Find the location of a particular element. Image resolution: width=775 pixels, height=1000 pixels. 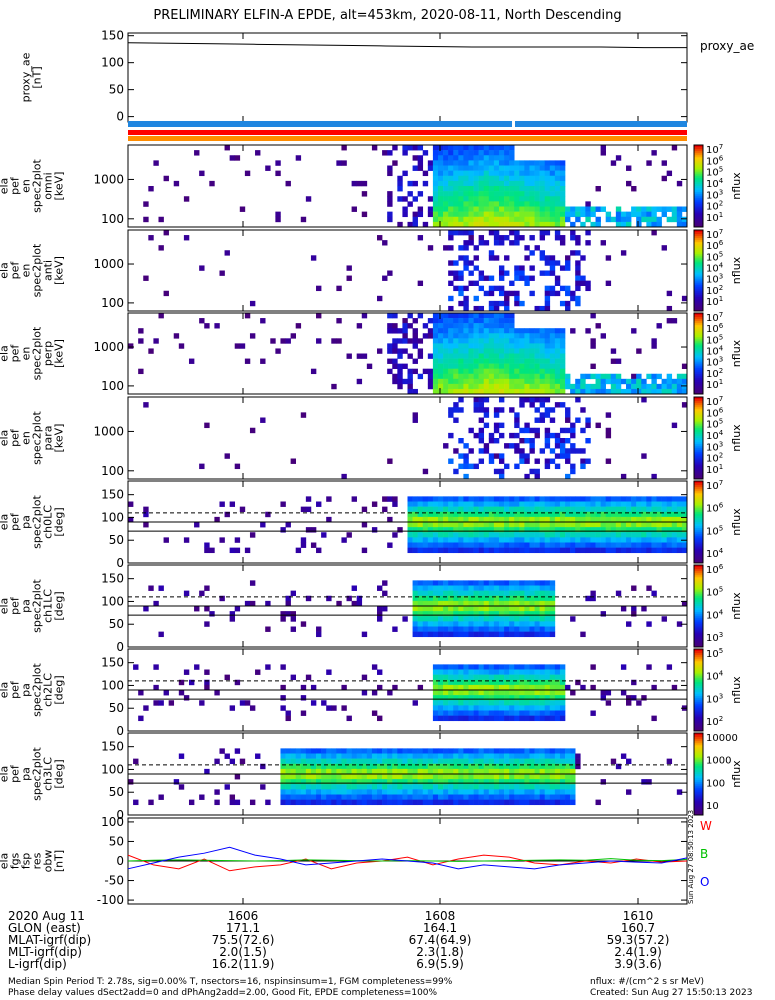

x-row-value: 3.9(3.6) is located at coordinates (638, 964).